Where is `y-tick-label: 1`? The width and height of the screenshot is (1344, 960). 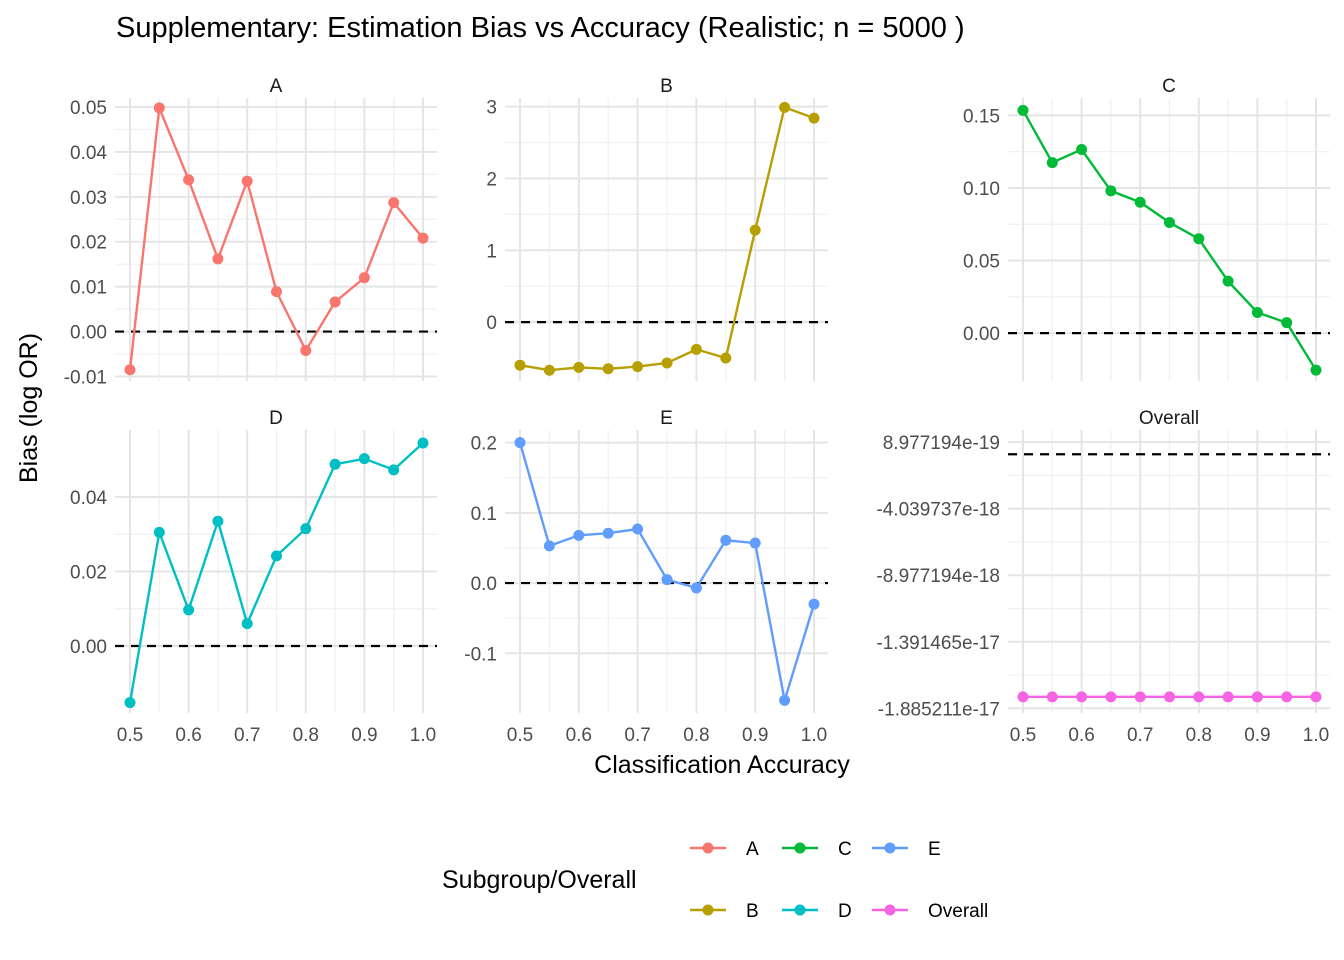 y-tick-label: 1 is located at coordinates (491, 251).